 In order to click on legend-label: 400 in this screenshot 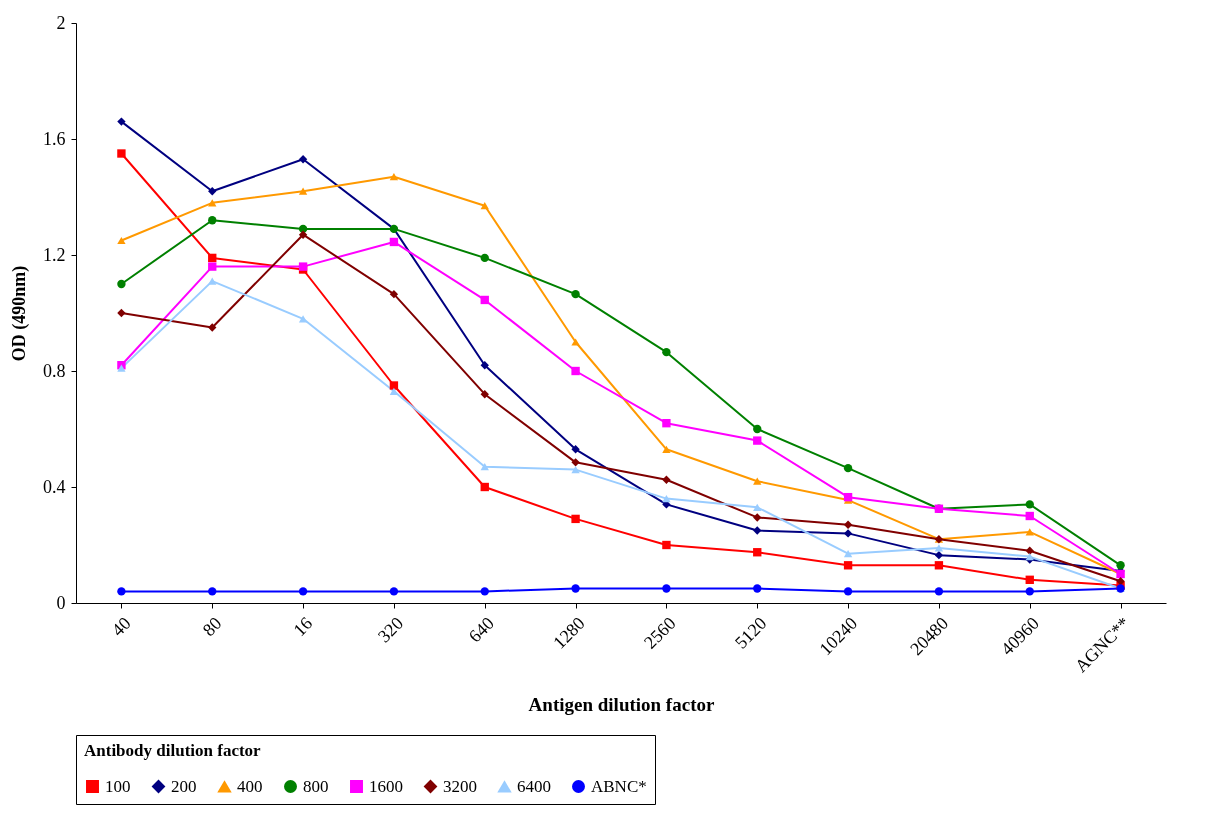, I will do `click(250, 786)`.